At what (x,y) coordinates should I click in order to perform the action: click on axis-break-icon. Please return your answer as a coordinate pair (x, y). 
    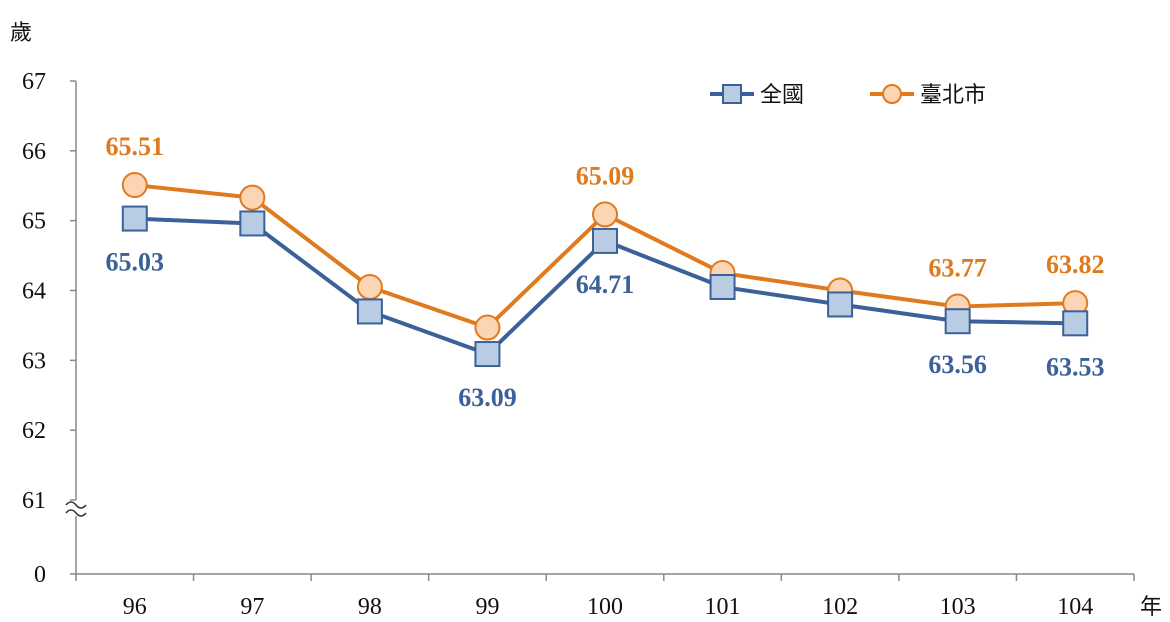
    Looking at the image, I should click on (76, 508).